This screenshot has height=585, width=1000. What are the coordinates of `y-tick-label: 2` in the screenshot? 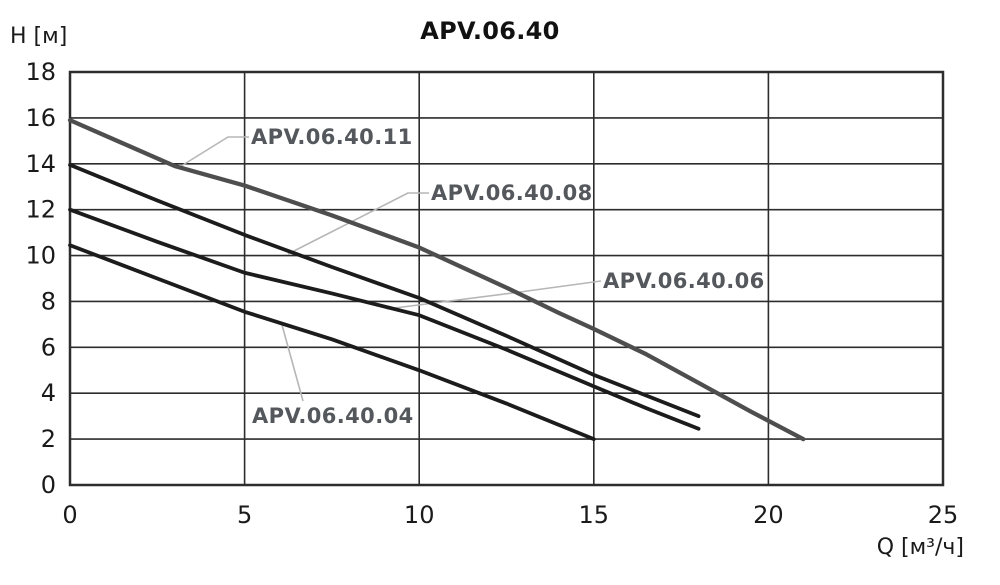 It's located at (48, 439).